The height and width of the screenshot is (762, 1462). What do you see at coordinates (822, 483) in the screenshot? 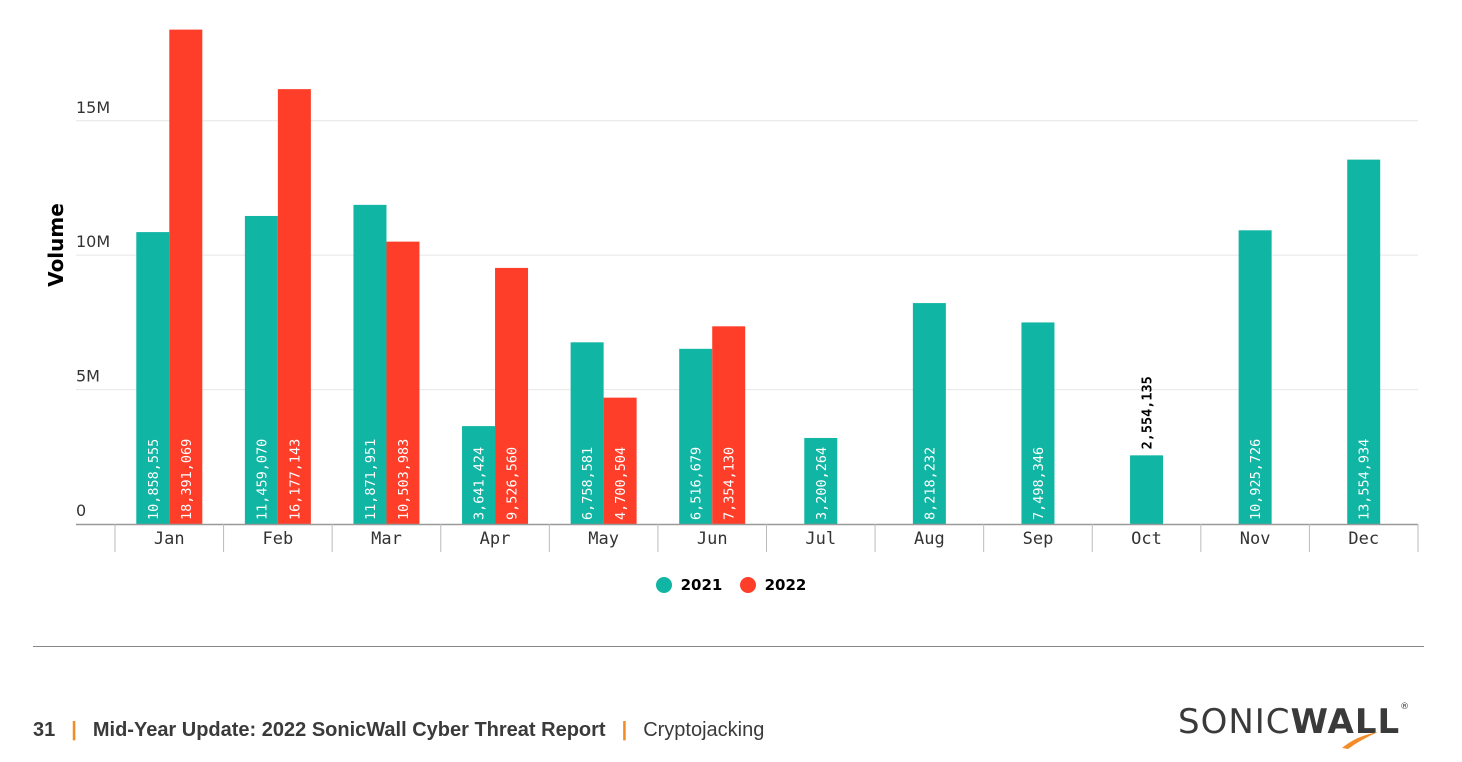
I see `bar-value-label: 3,200,264` at bounding box center [822, 483].